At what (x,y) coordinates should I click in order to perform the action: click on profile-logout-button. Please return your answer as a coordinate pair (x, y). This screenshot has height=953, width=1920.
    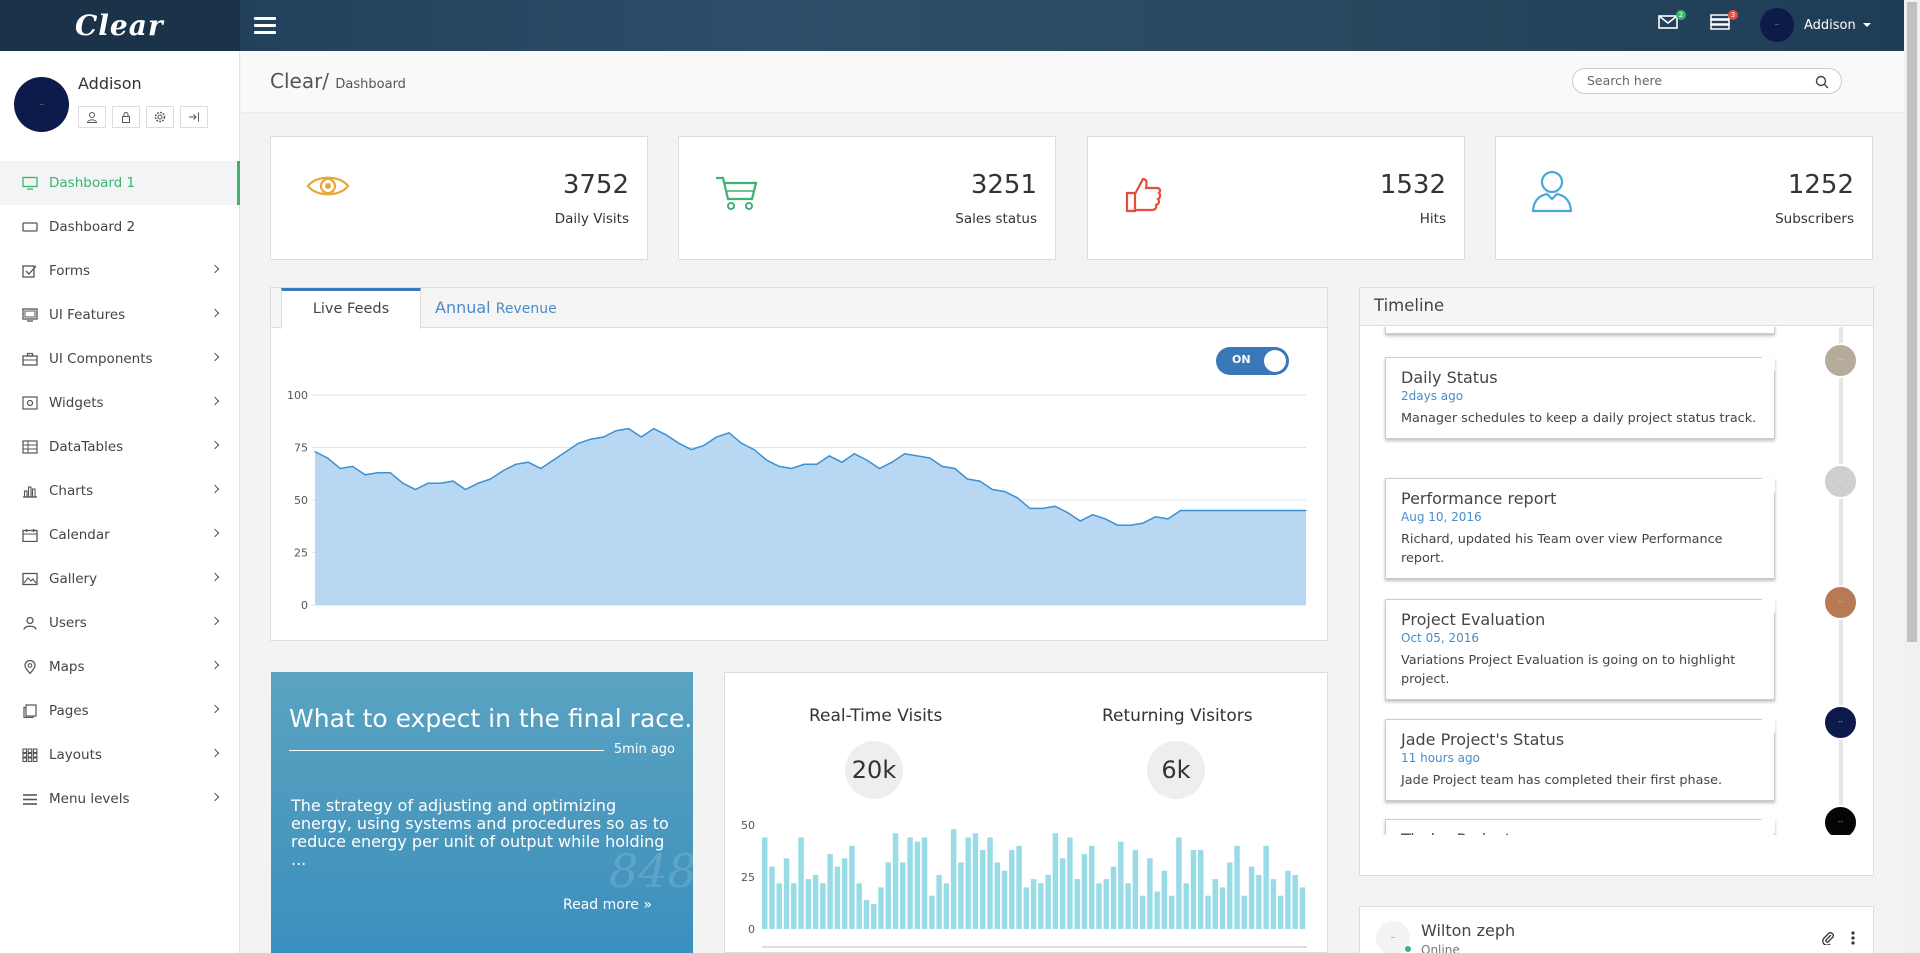
    Looking at the image, I should click on (194, 117).